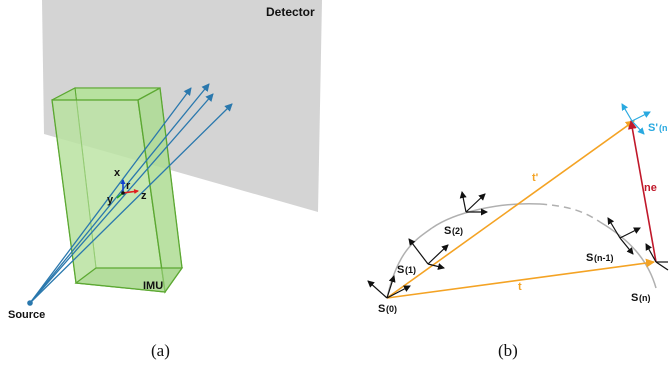  Describe the element at coordinates (653, 128) in the screenshot. I see `sprime-label: S'` at that location.